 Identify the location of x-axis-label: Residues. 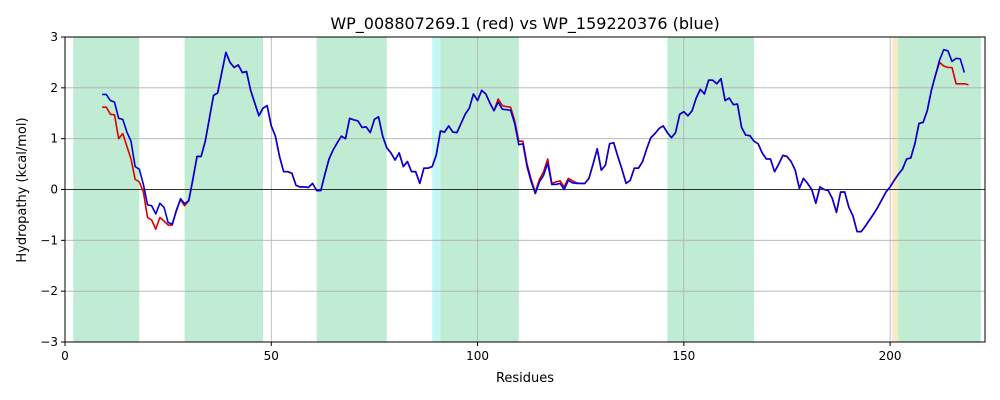
(525, 378).